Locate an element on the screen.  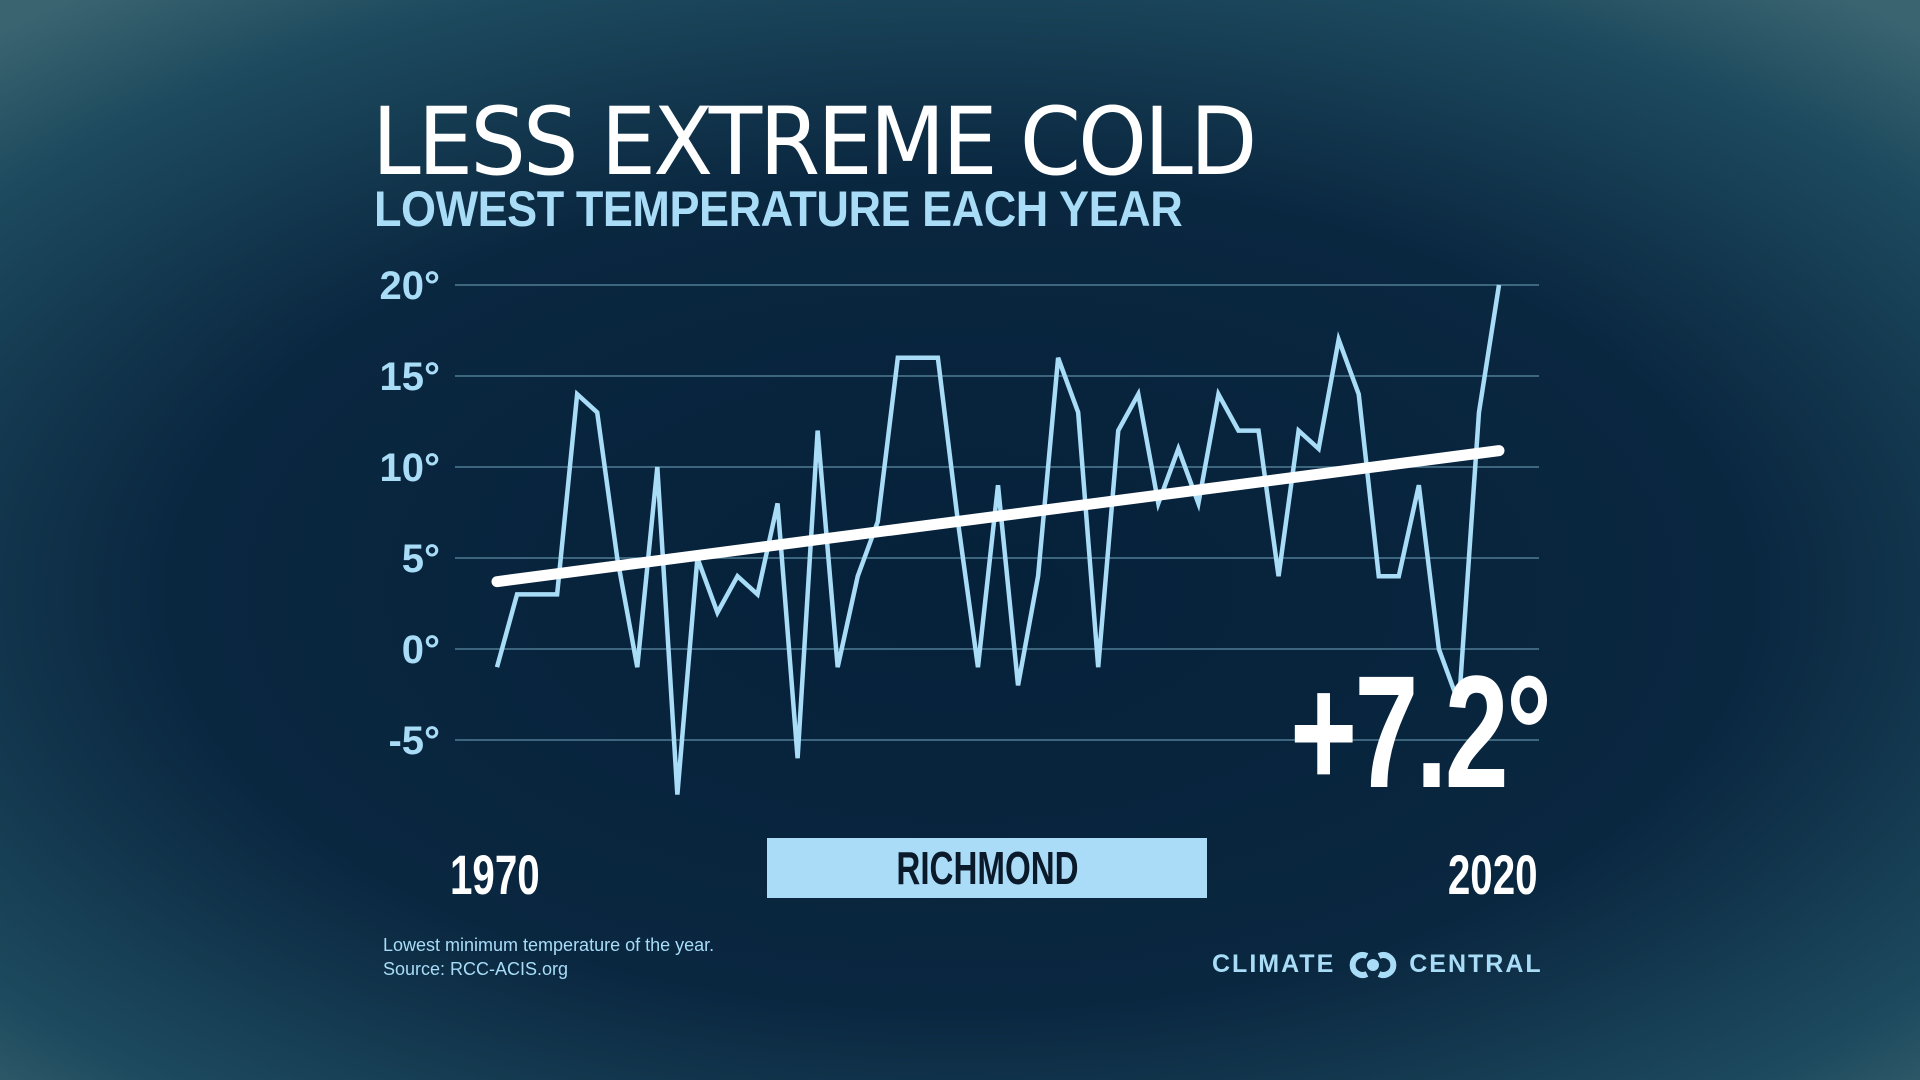
x-start-label: 1970 is located at coordinates (495, 874).